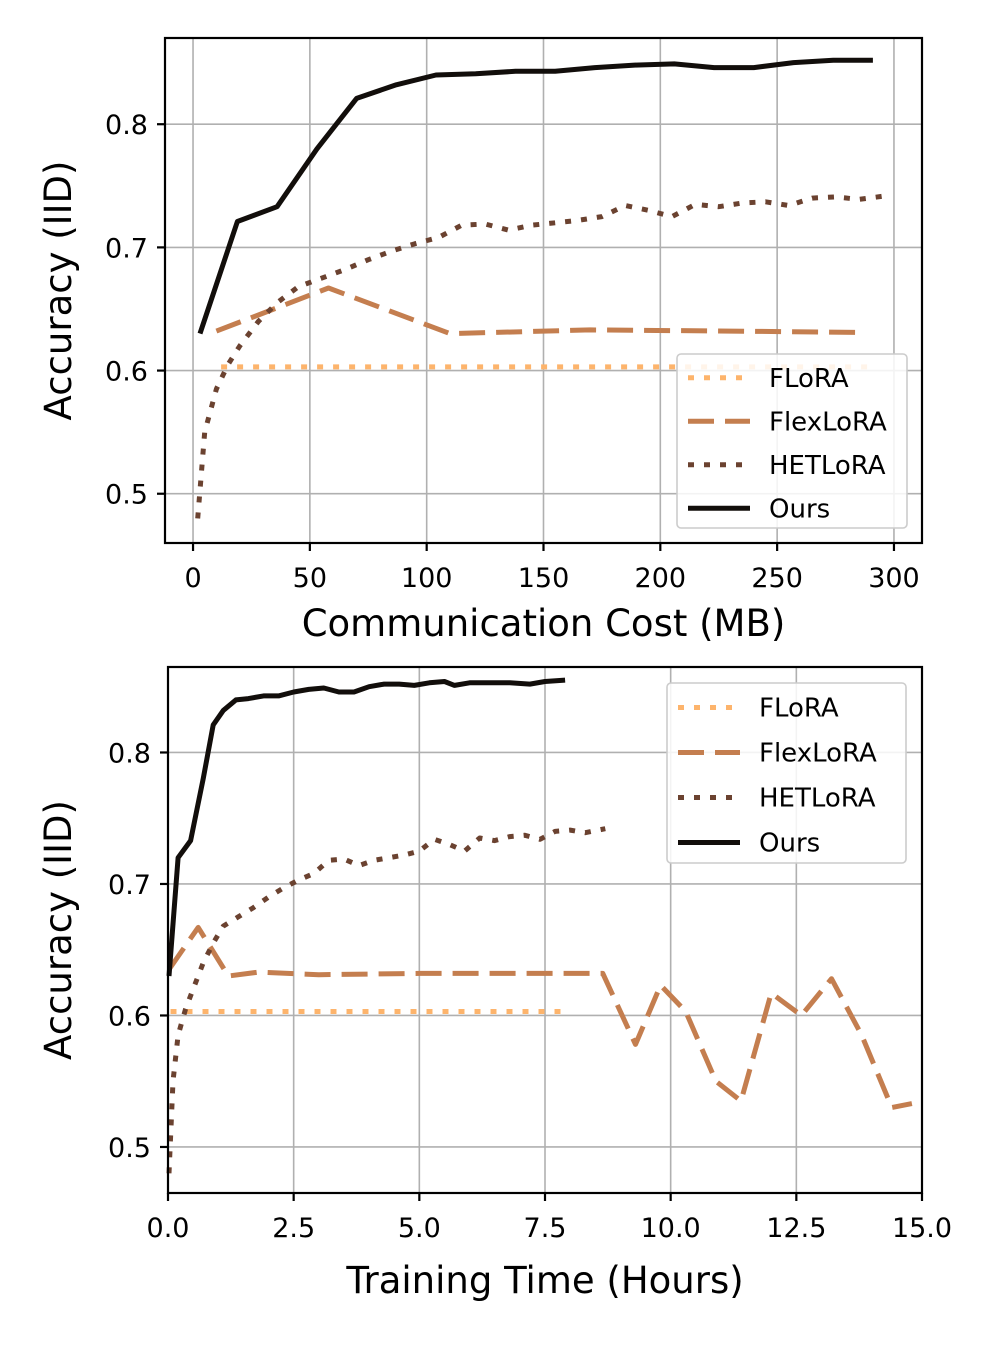  What do you see at coordinates (419, 1228) in the screenshot?
I see `x-tick-label: 5.0` at bounding box center [419, 1228].